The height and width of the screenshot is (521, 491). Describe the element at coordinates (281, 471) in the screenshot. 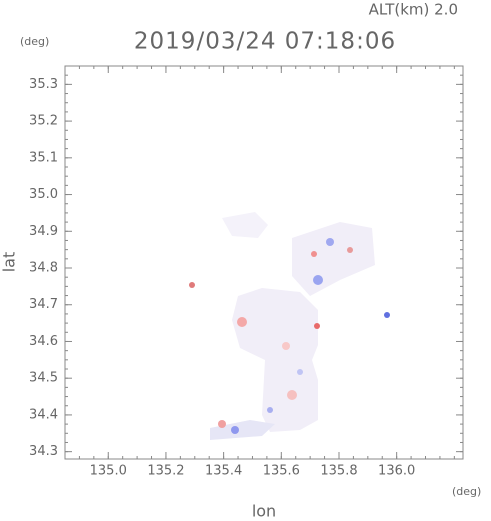

I see `x-tick-label: 135.6` at that location.